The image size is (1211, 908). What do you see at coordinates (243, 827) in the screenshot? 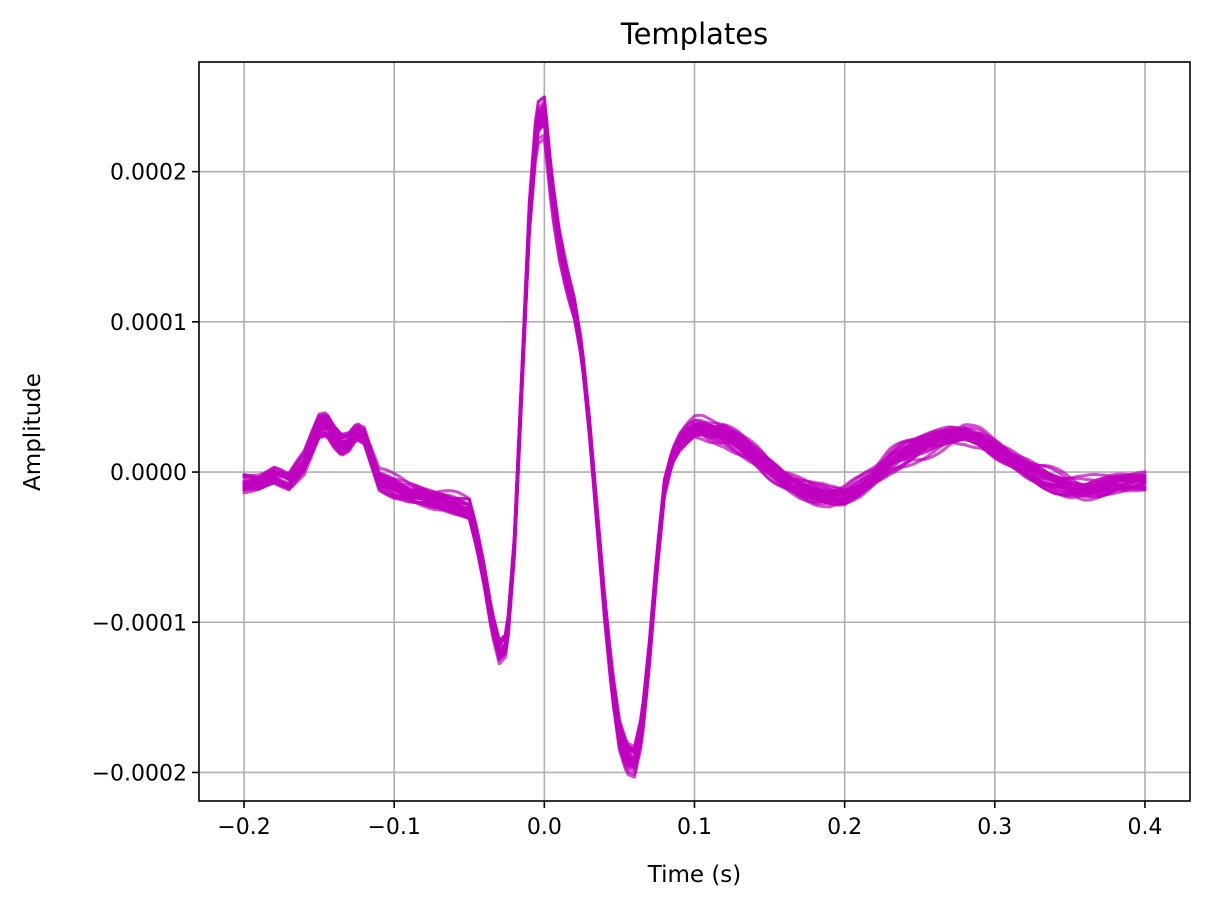
I see `x-tick-label: −0.2` at bounding box center [243, 827].